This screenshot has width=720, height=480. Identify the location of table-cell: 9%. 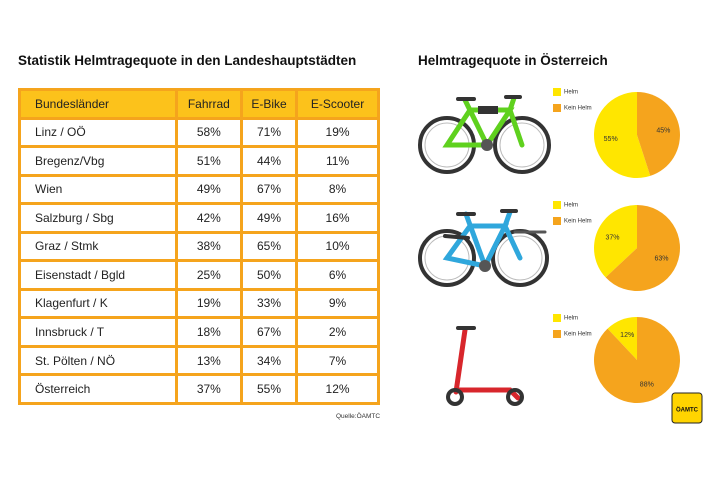
(337, 303).